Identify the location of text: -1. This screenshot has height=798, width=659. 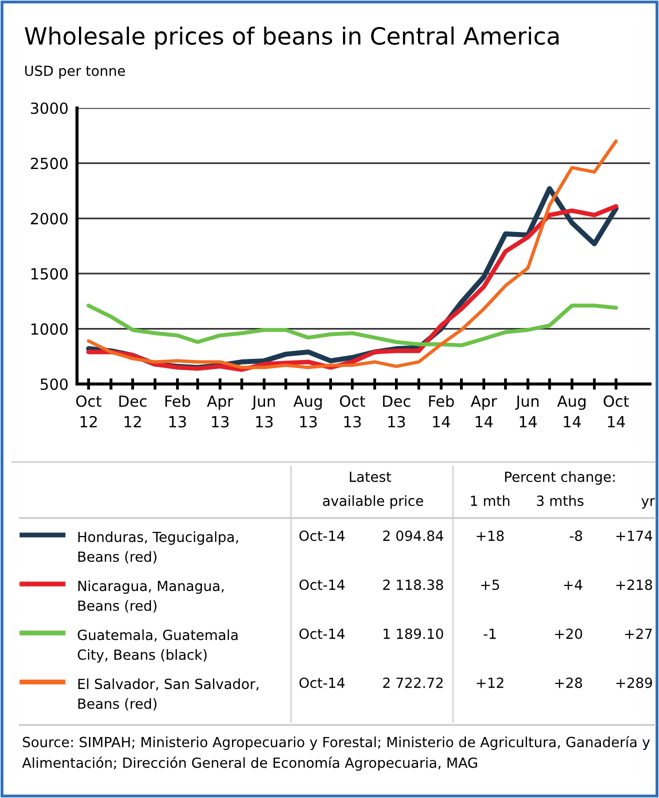
(490, 633).